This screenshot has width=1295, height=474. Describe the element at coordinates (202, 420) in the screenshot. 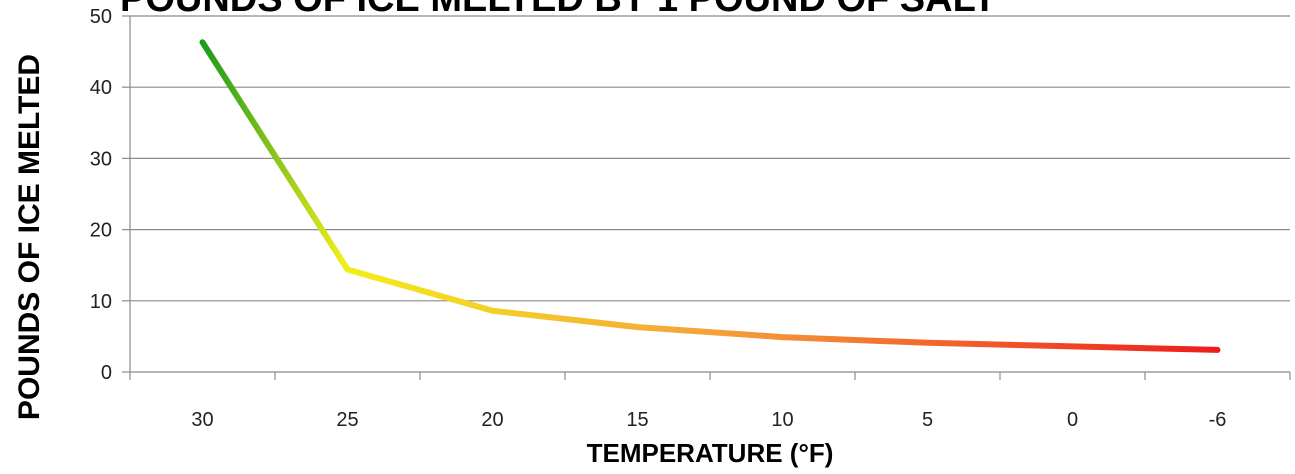

I see `x-tick-label: 30` at that location.